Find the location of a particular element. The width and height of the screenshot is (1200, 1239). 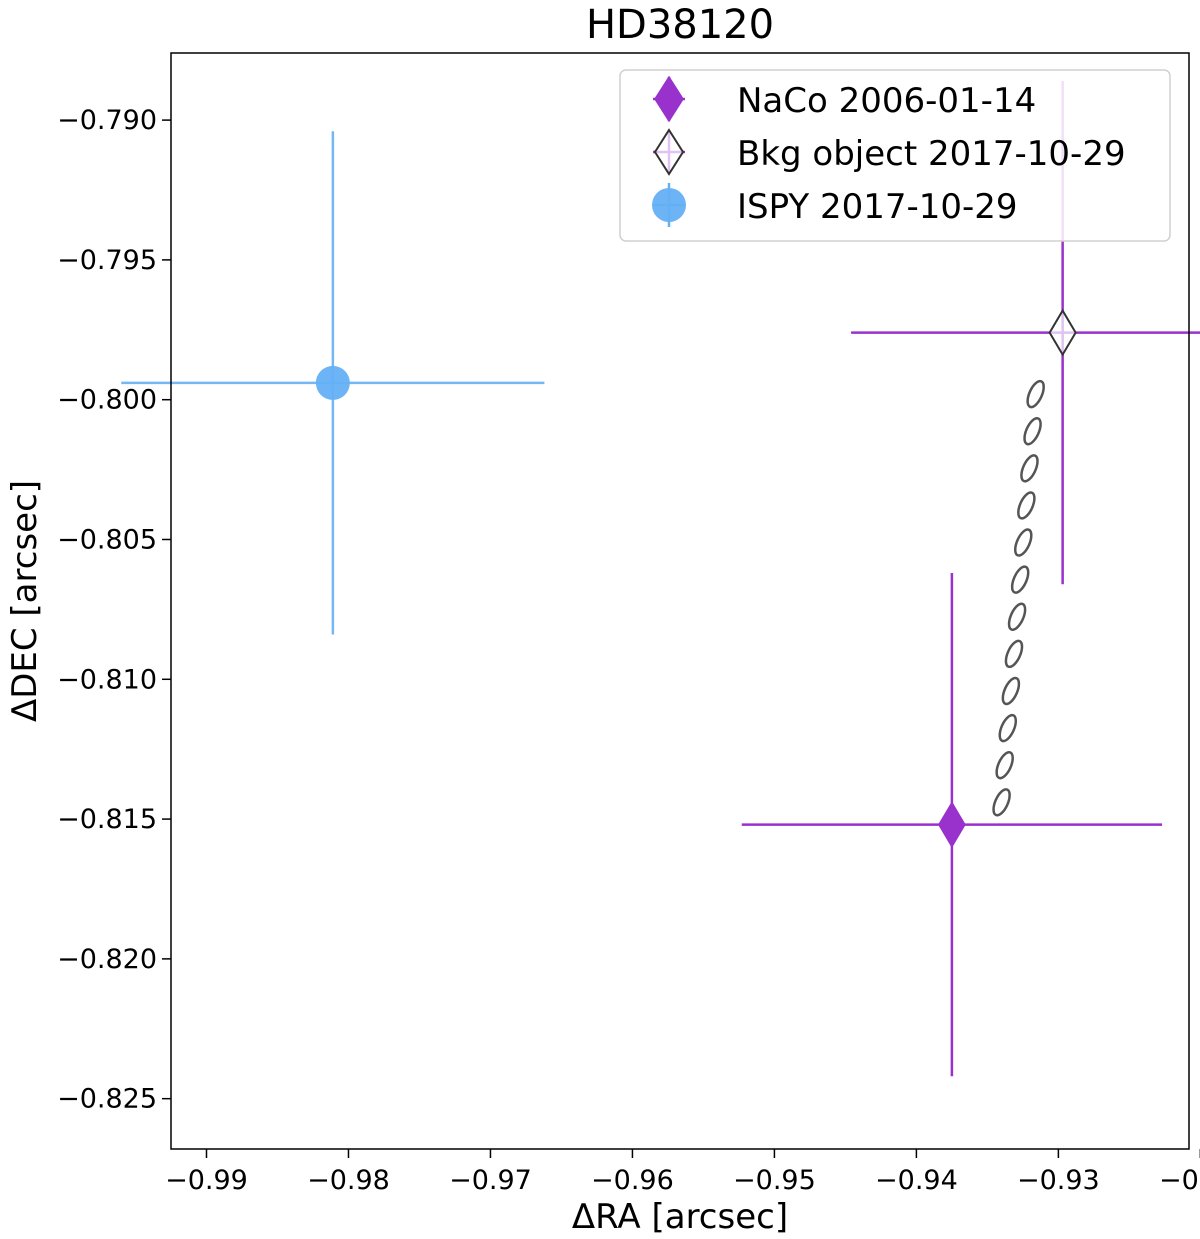

legend-box is located at coordinates (895, 155).